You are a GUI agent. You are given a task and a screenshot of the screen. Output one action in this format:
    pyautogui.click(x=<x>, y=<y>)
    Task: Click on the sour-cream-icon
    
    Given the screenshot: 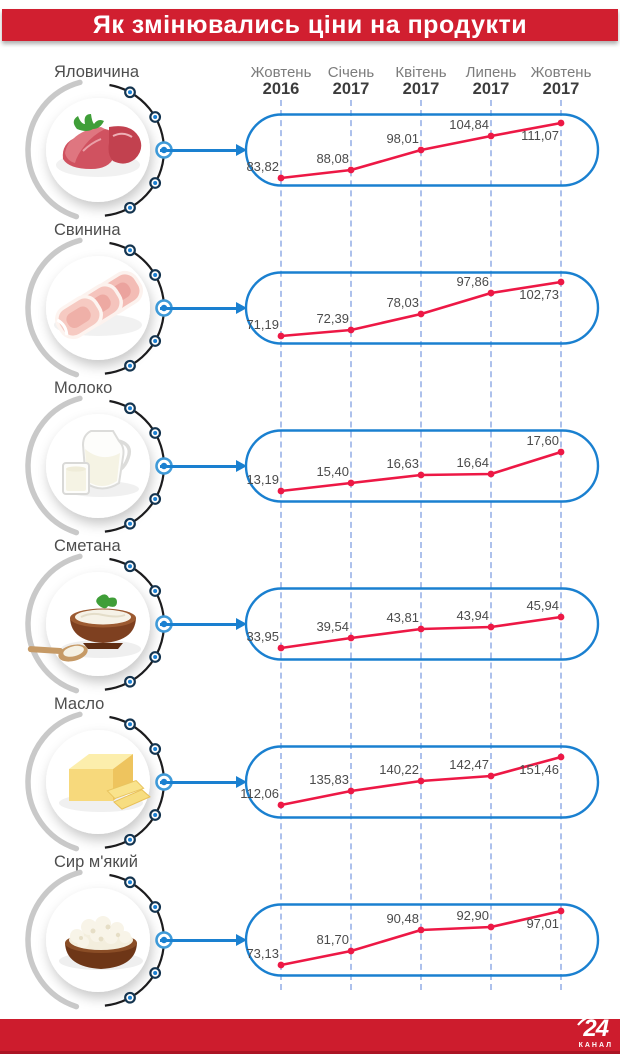 What is the action you would take?
    pyautogui.click(x=99, y=623)
    